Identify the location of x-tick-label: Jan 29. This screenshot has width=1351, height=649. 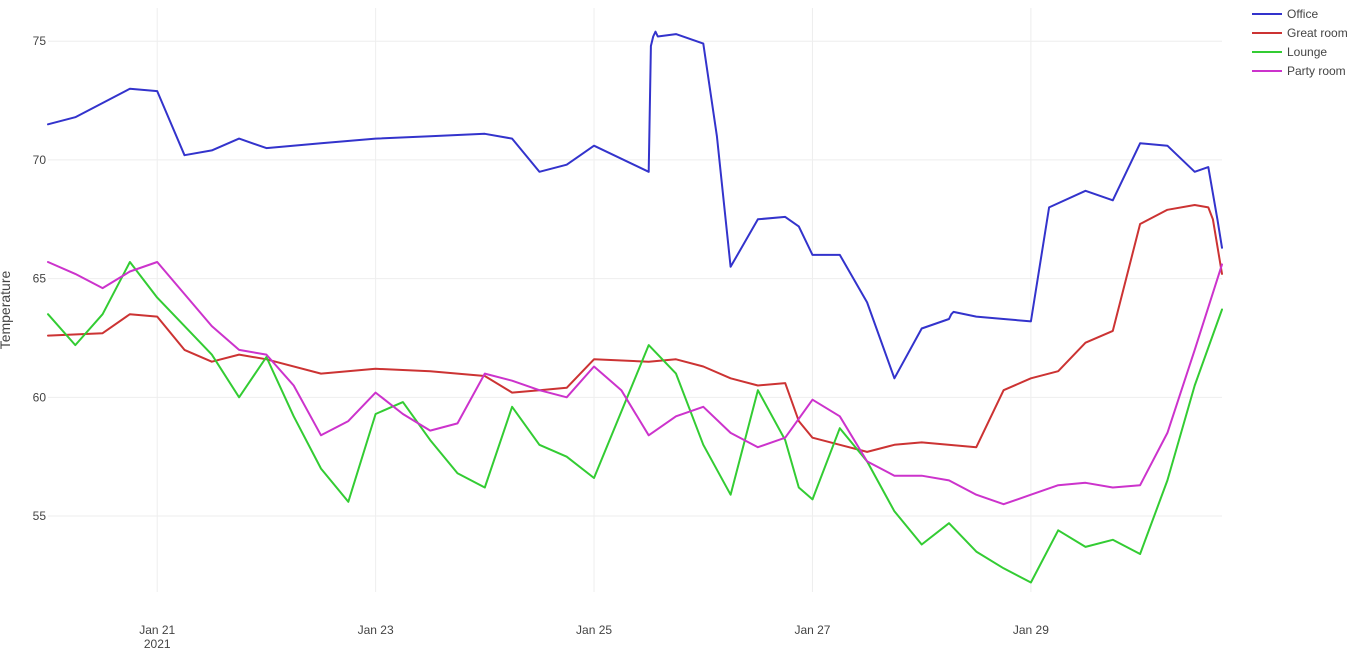
(1031, 630).